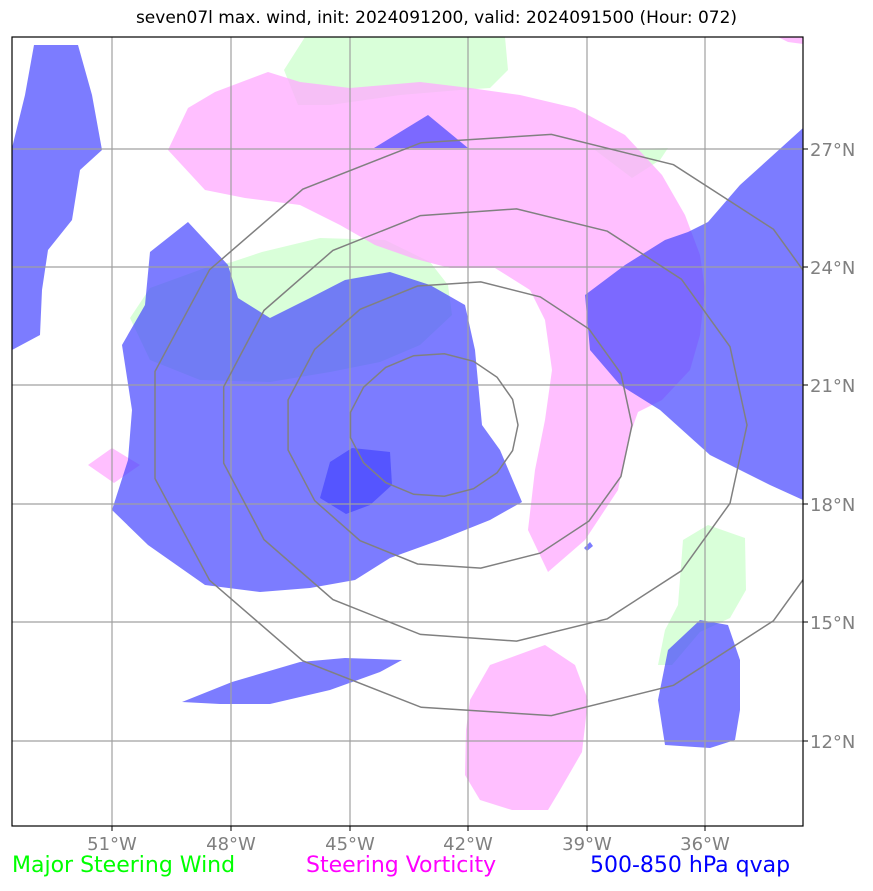 This screenshot has width=873, height=891. What do you see at coordinates (231, 844) in the screenshot?
I see `lon-label: 48°W` at bounding box center [231, 844].